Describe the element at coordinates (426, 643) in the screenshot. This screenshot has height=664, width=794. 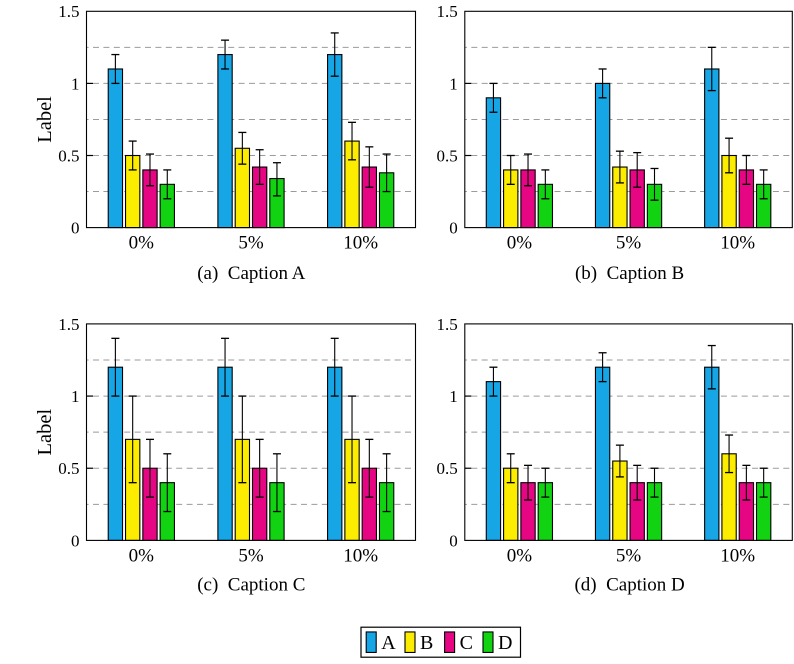
I see `svg-text: B` at that location.